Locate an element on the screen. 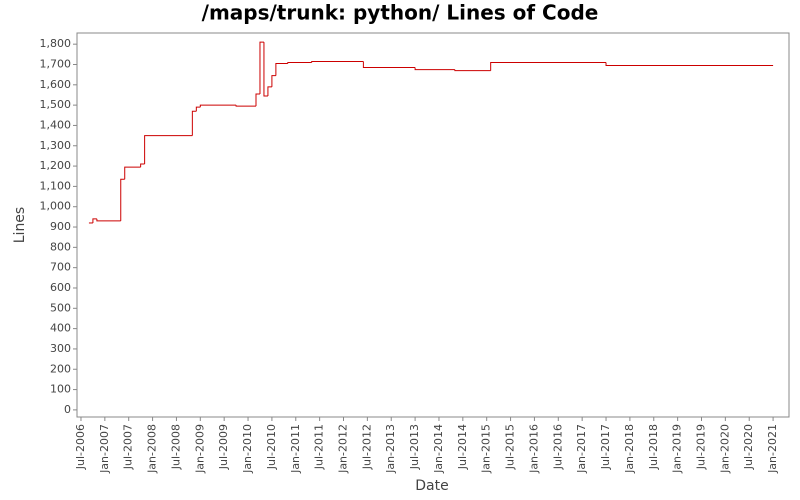  y-tick-label: 1,500 is located at coordinates (56, 104).